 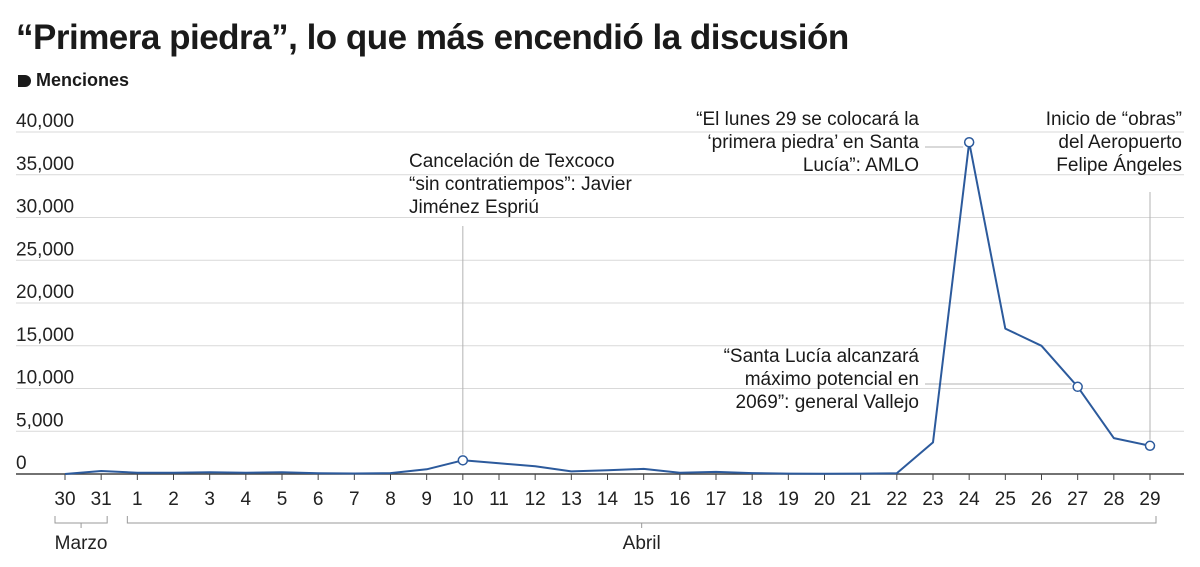 I want to click on x-tick-label: 14, so click(x=608, y=499).